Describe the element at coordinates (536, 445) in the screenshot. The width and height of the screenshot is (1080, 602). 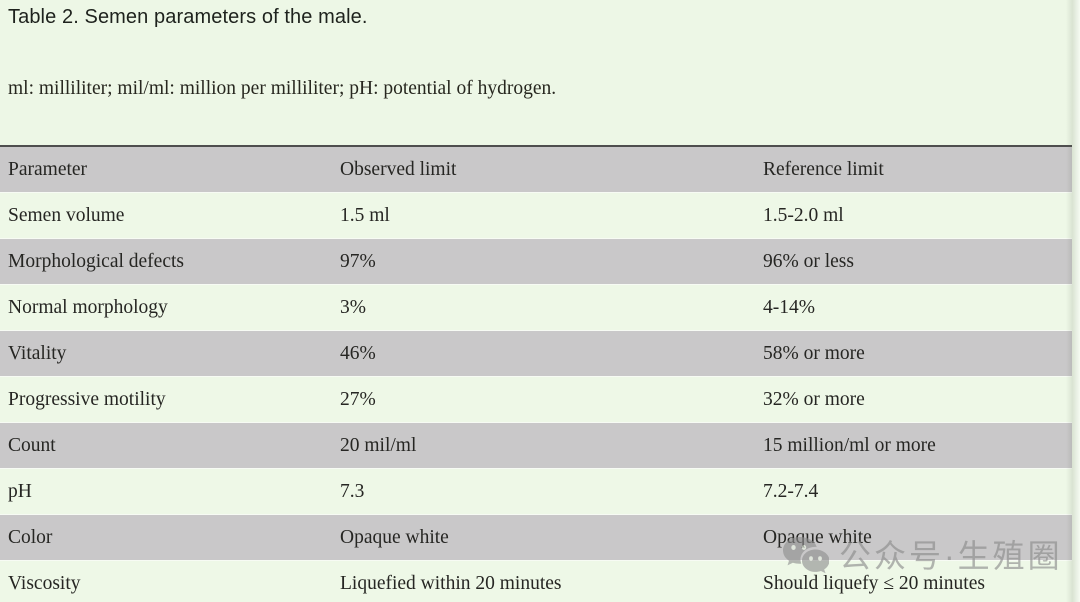
I see `table-row: Count 20 mil/ml 15 million/ml or more` at that location.